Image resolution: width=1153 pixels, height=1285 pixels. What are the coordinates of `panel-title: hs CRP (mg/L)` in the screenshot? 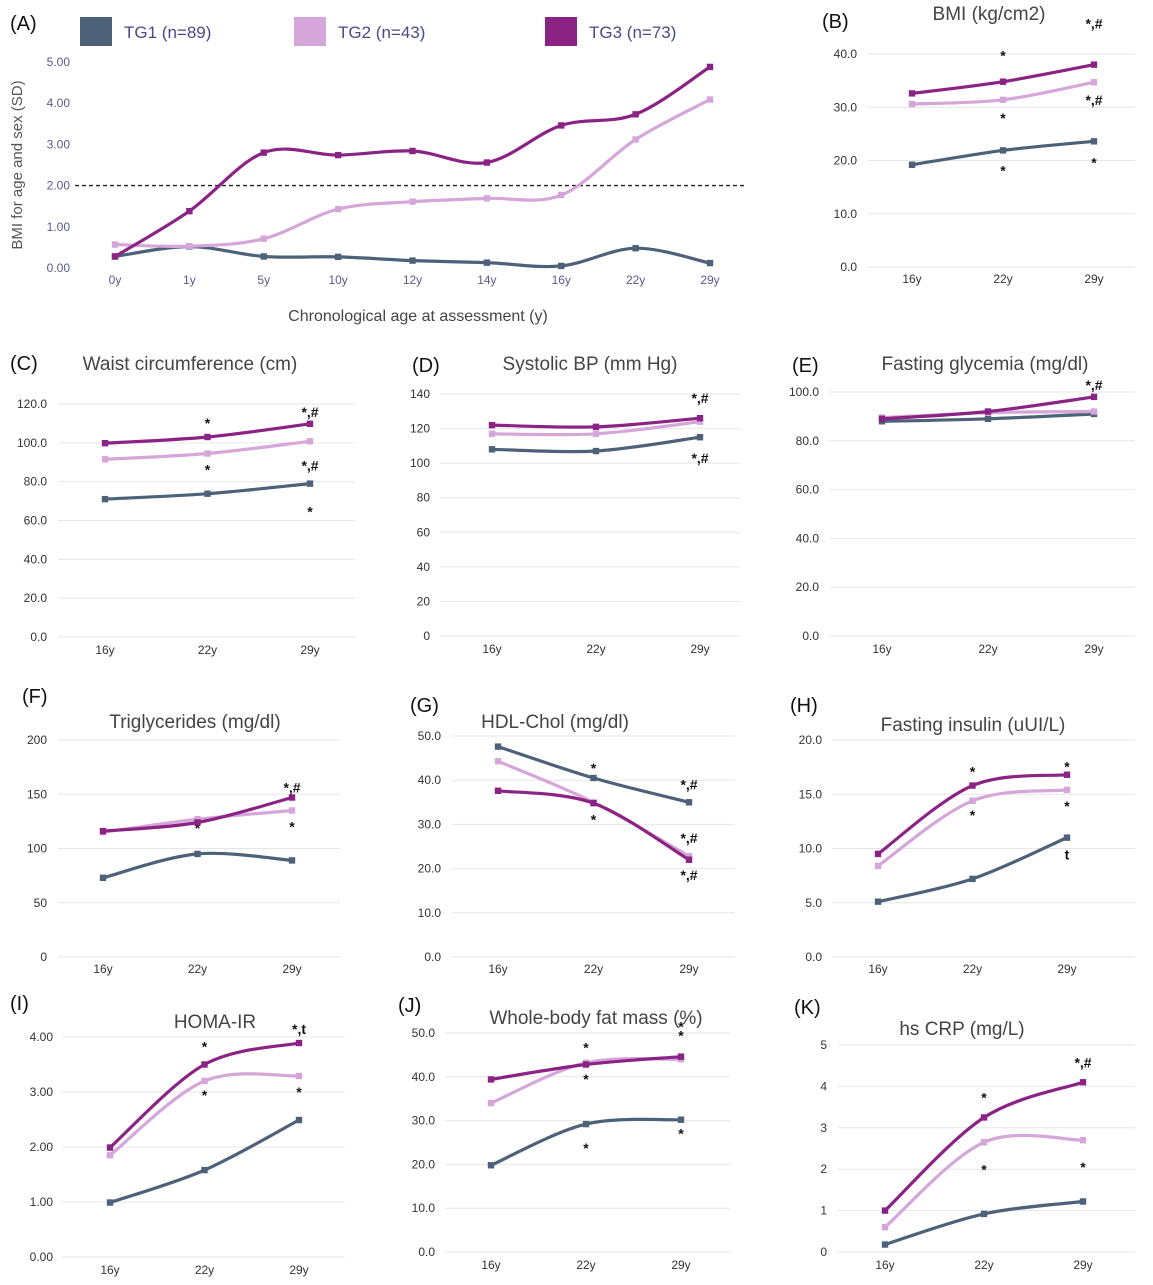 It's located at (961, 1029).